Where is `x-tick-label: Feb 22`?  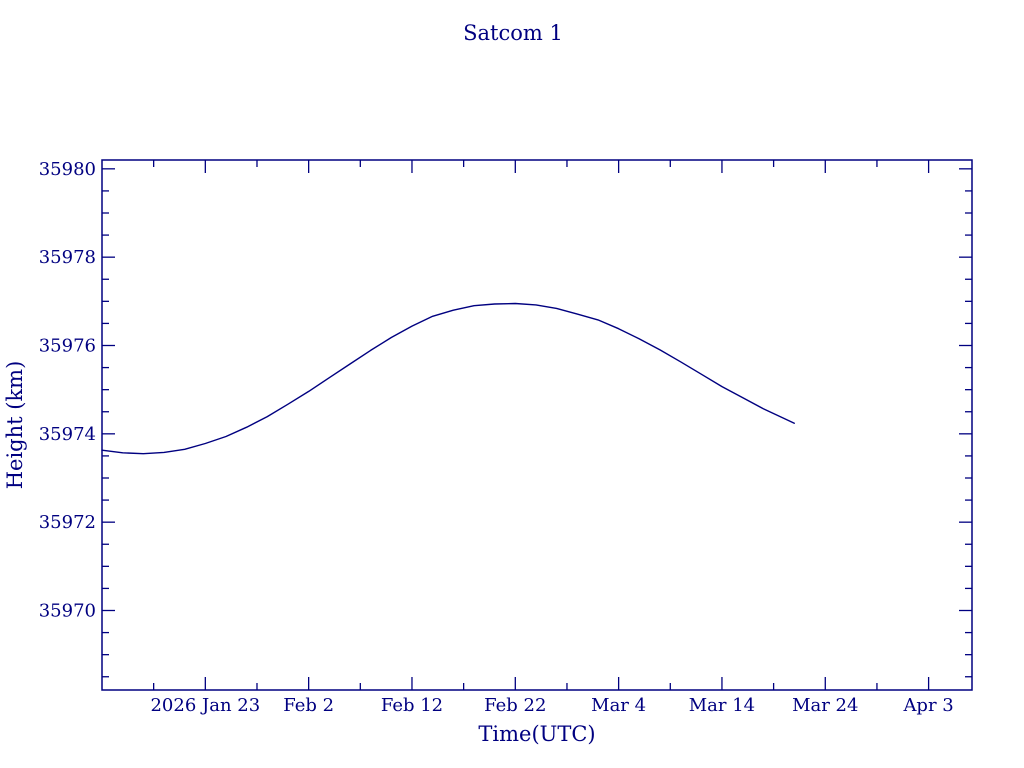 x-tick-label: Feb 22 is located at coordinates (515, 705).